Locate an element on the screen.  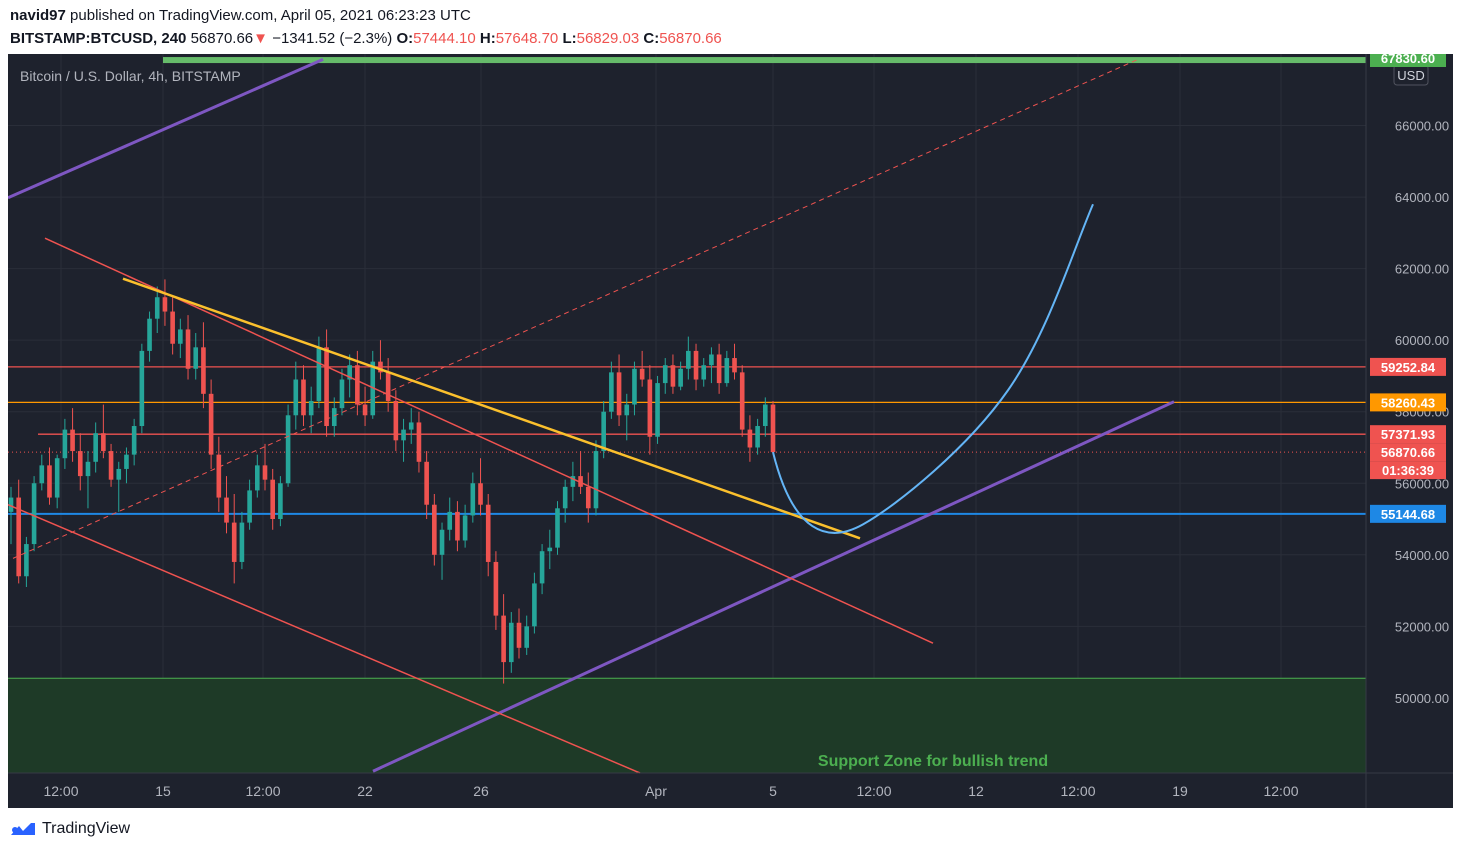
y-tick-label: 62000.00 is located at coordinates (1422, 269).